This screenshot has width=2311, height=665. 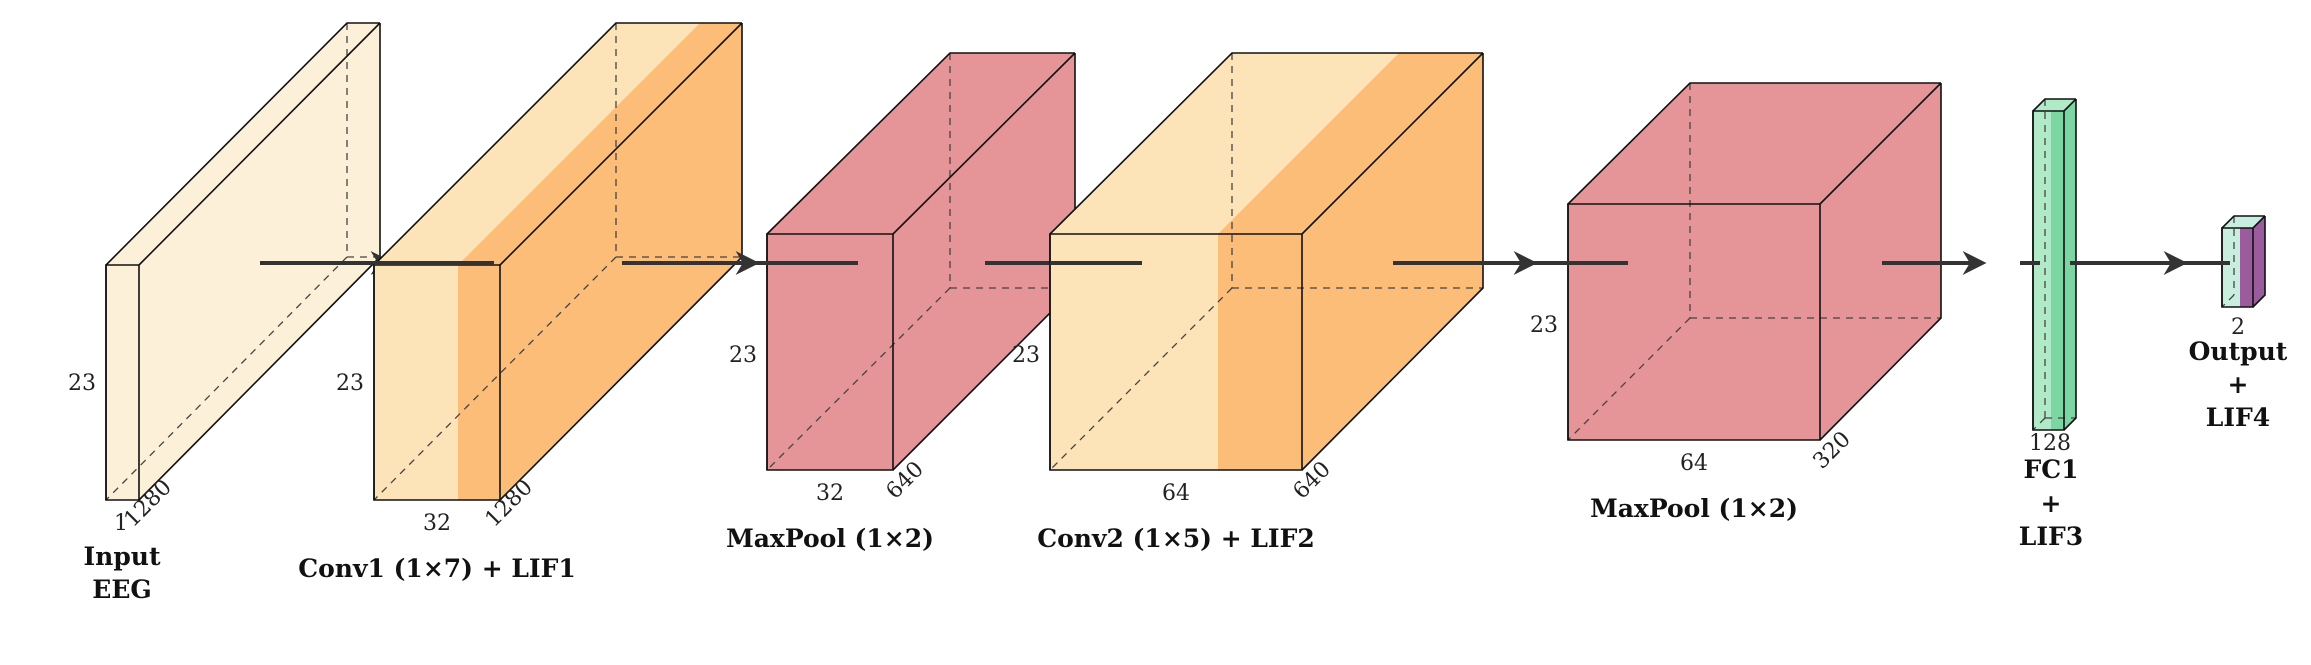 I want to click on input-height-label: 23, so click(x=82, y=383).